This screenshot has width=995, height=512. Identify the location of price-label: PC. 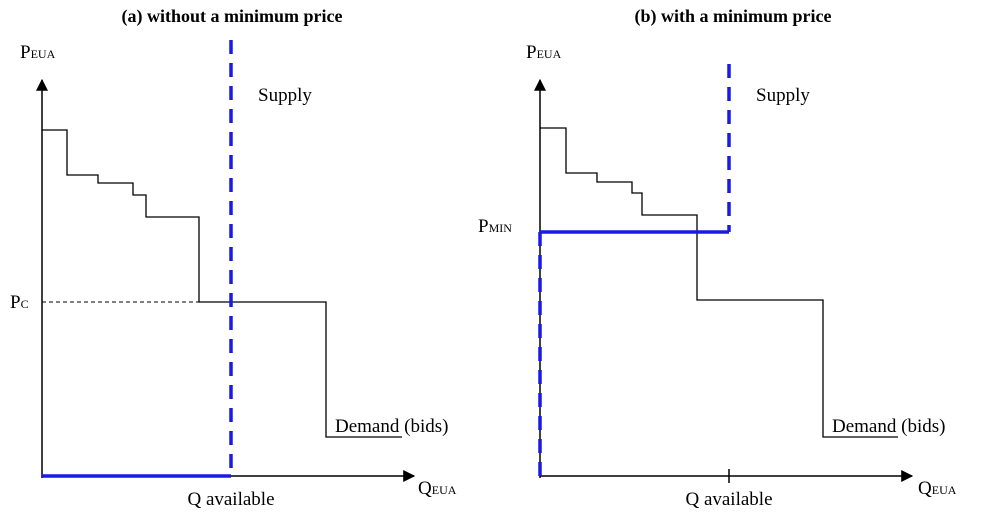
(19, 302).